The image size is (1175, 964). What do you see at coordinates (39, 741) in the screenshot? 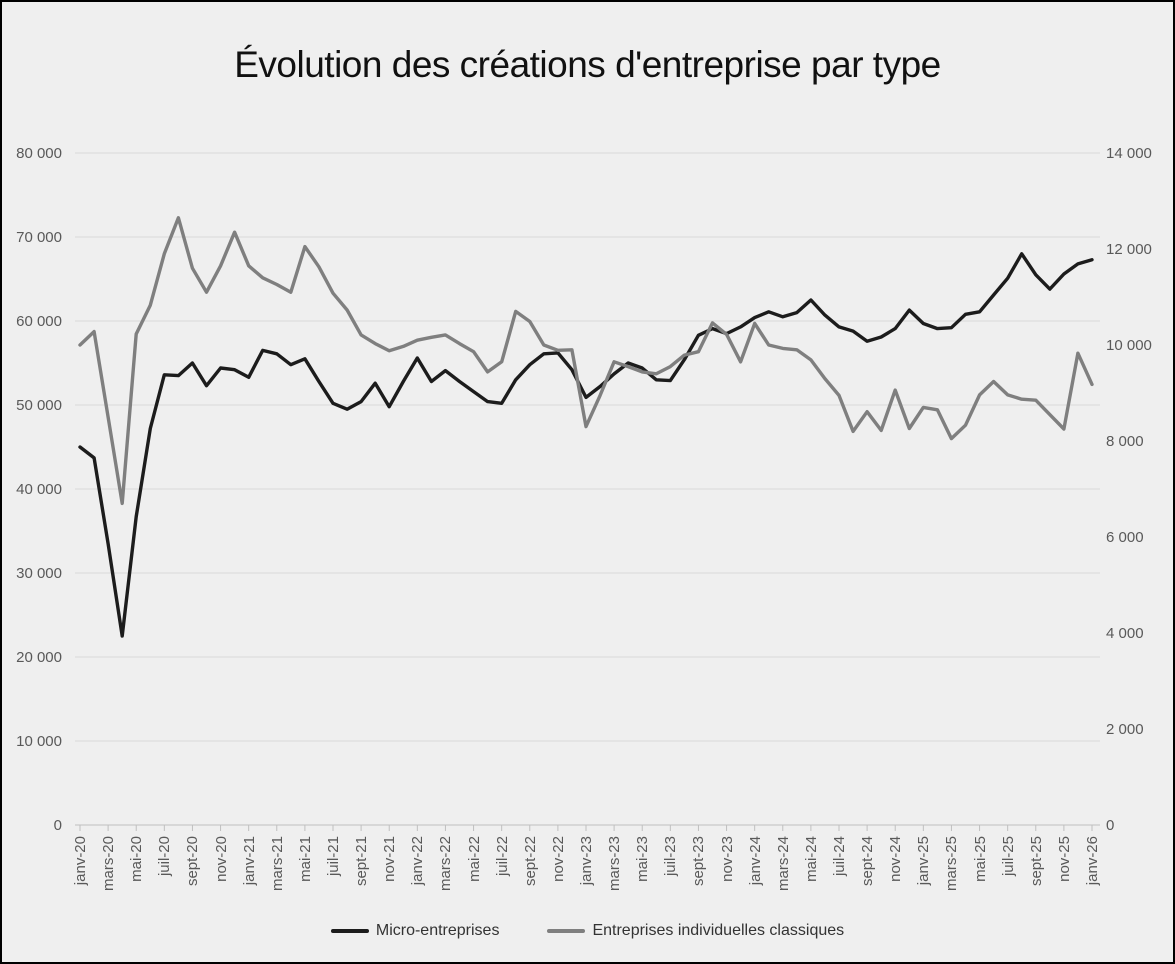
I see `y-axis-left-tick-label: 10 000` at bounding box center [39, 741].